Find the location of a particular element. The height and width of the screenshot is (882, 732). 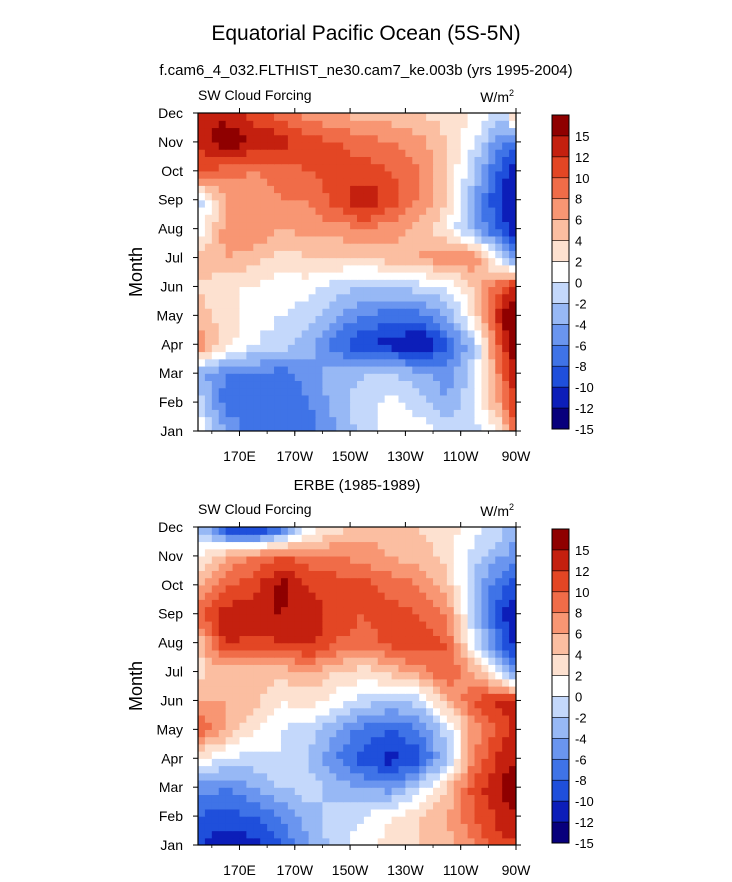

y-tick-label: Nov is located at coordinates (170, 556).